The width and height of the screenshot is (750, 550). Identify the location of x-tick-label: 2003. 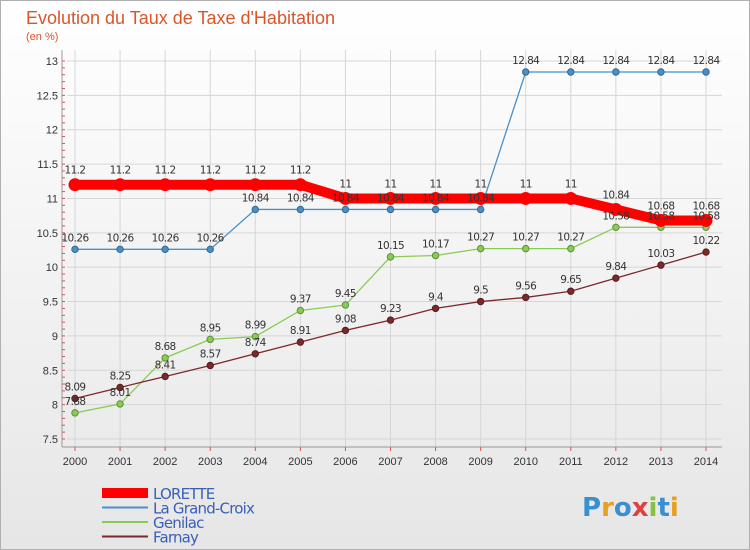
(210, 462).